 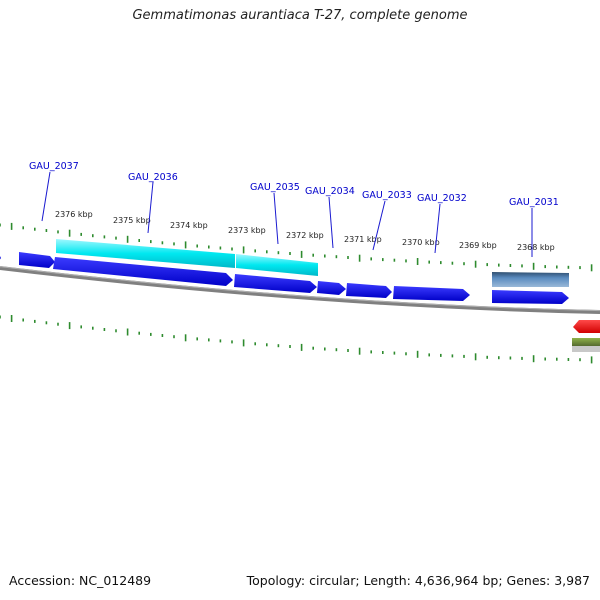 What do you see at coordinates (387, 195) in the screenshot?
I see `gene-label-gau-2033: GAU_2033` at bounding box center [387, 195].